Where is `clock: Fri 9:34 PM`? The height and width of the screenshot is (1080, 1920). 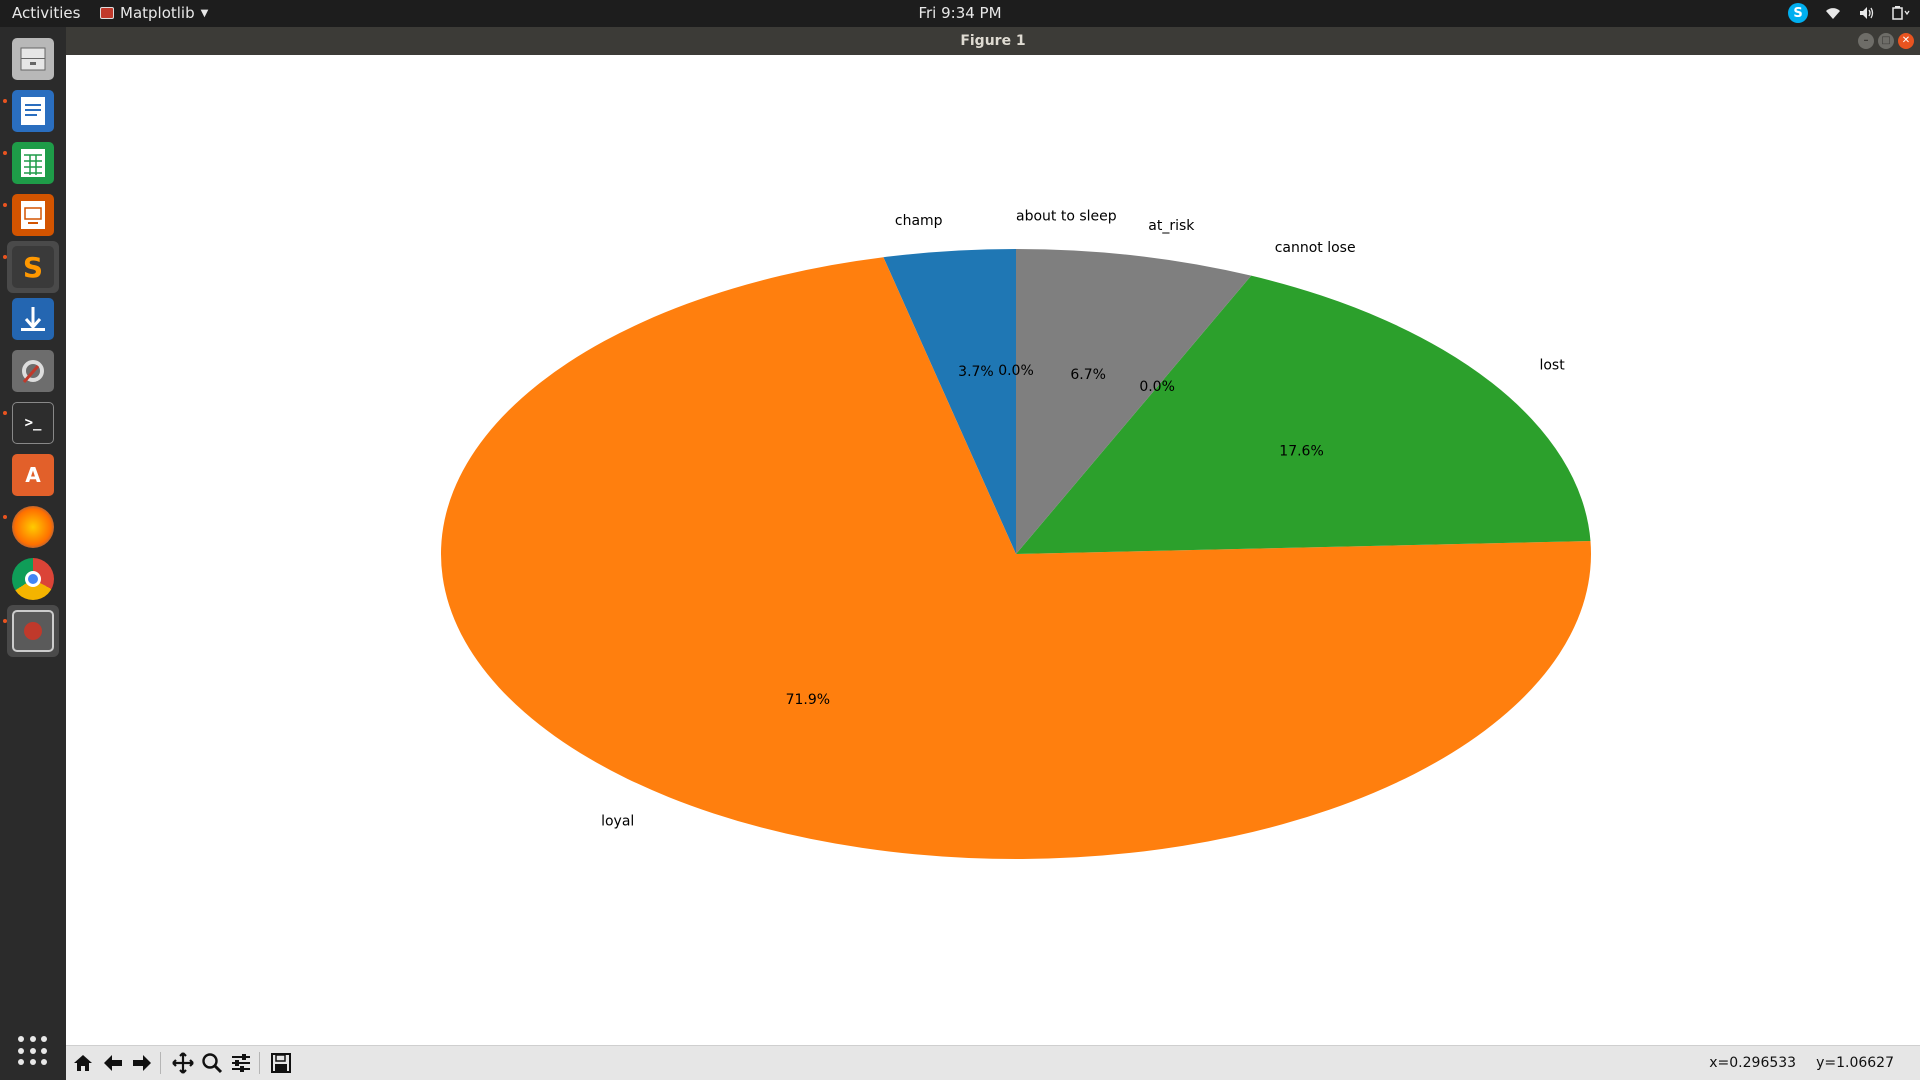 clock: Fri 9:34 PM is located at coordinates (960, 13).